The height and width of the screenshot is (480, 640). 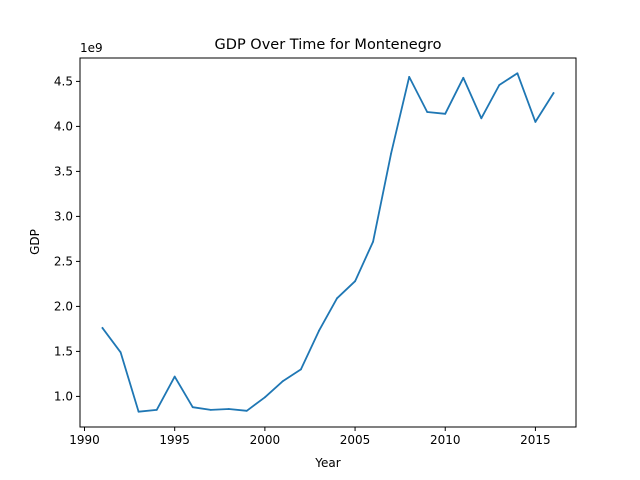 I want to click on y-tick-label: 3.5, so click(x=63, y=171).